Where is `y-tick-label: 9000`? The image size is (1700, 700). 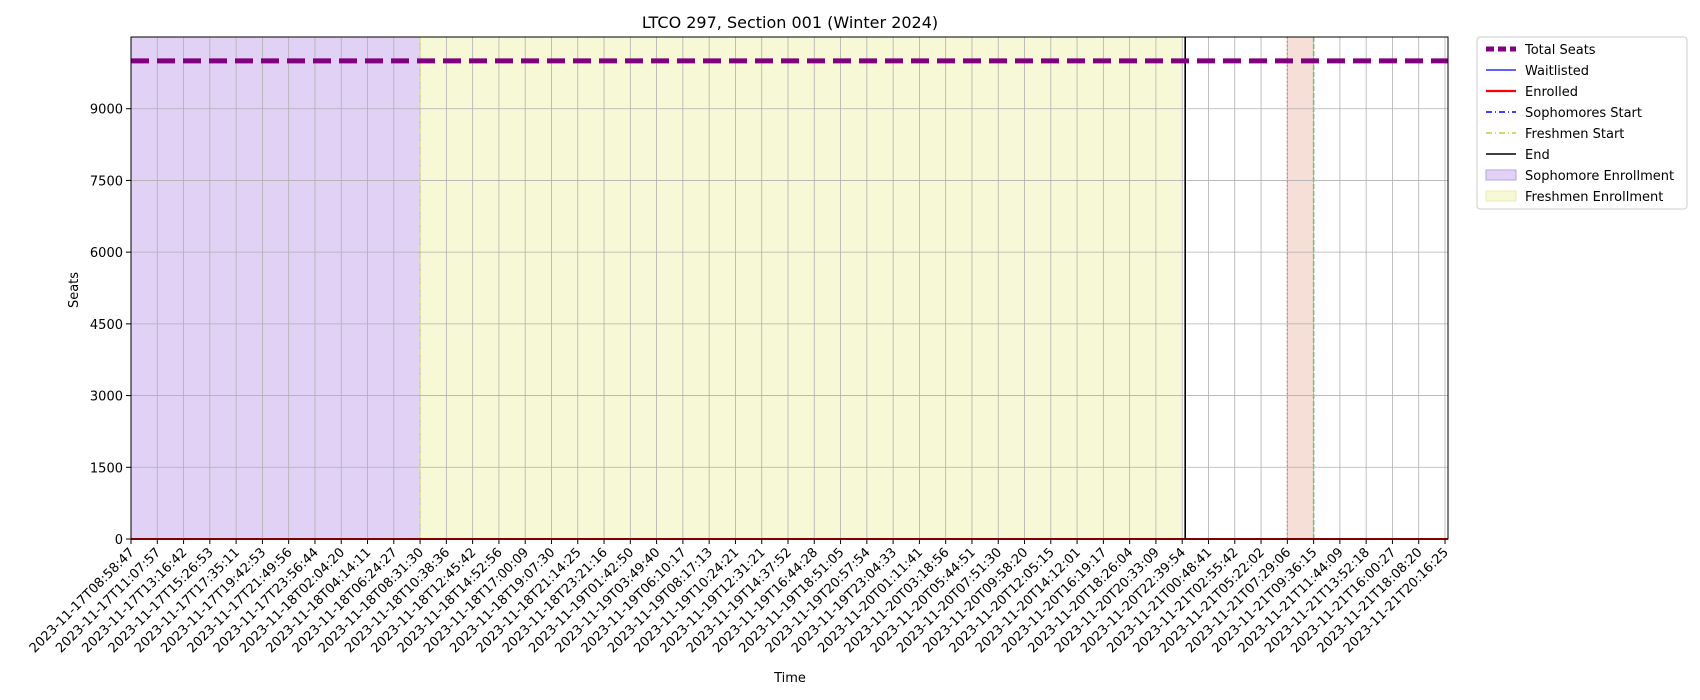
y-tick-label: 9000 is located at coordinates (106, 110).